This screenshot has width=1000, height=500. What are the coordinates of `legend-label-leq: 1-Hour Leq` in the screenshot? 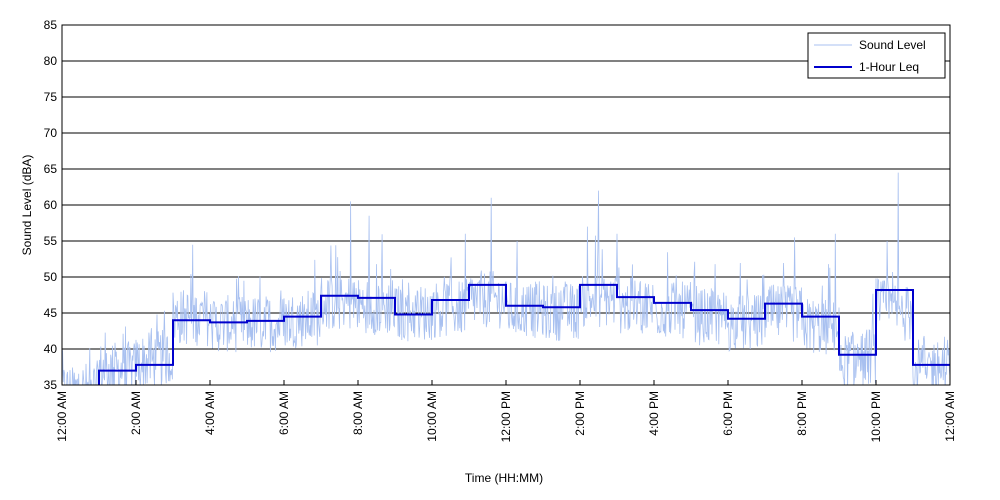 It's located at (889, 67).